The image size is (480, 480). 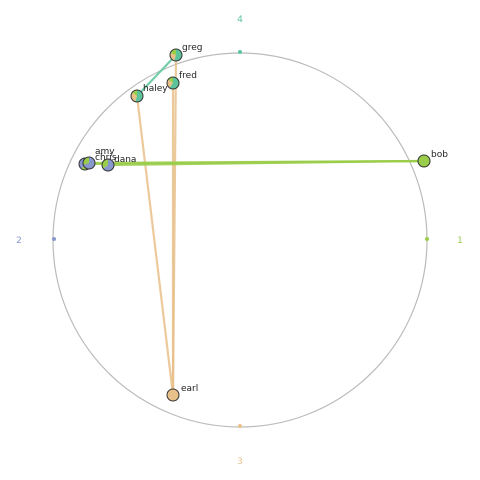 I want to click on node-slice-dana-cat2, so click(x=108, y=165).